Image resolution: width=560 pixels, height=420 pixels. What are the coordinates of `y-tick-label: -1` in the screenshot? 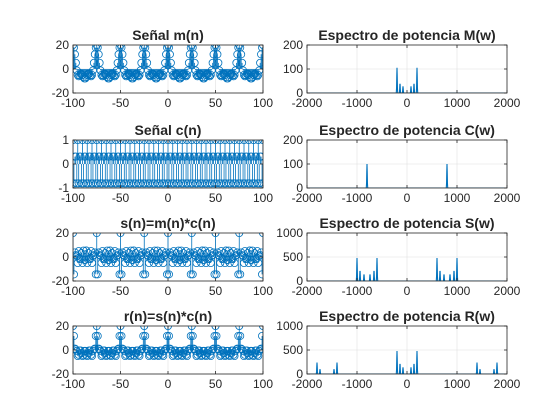 It's located at (63, 188).